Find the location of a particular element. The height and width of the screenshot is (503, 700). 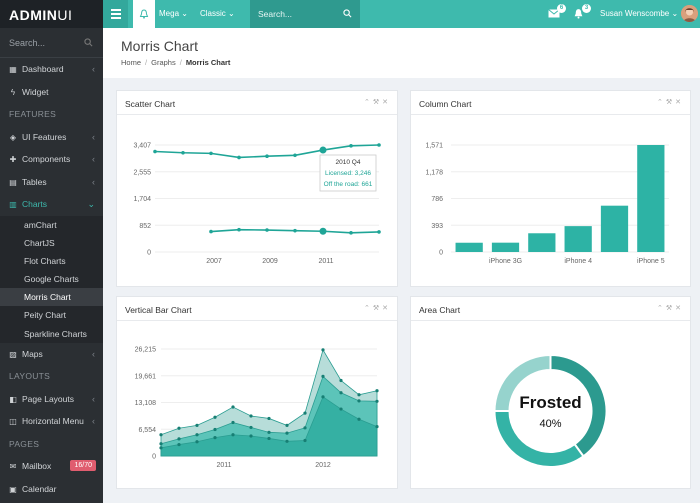

x-tick-label: 2009 is located at coordinates (270, 261).